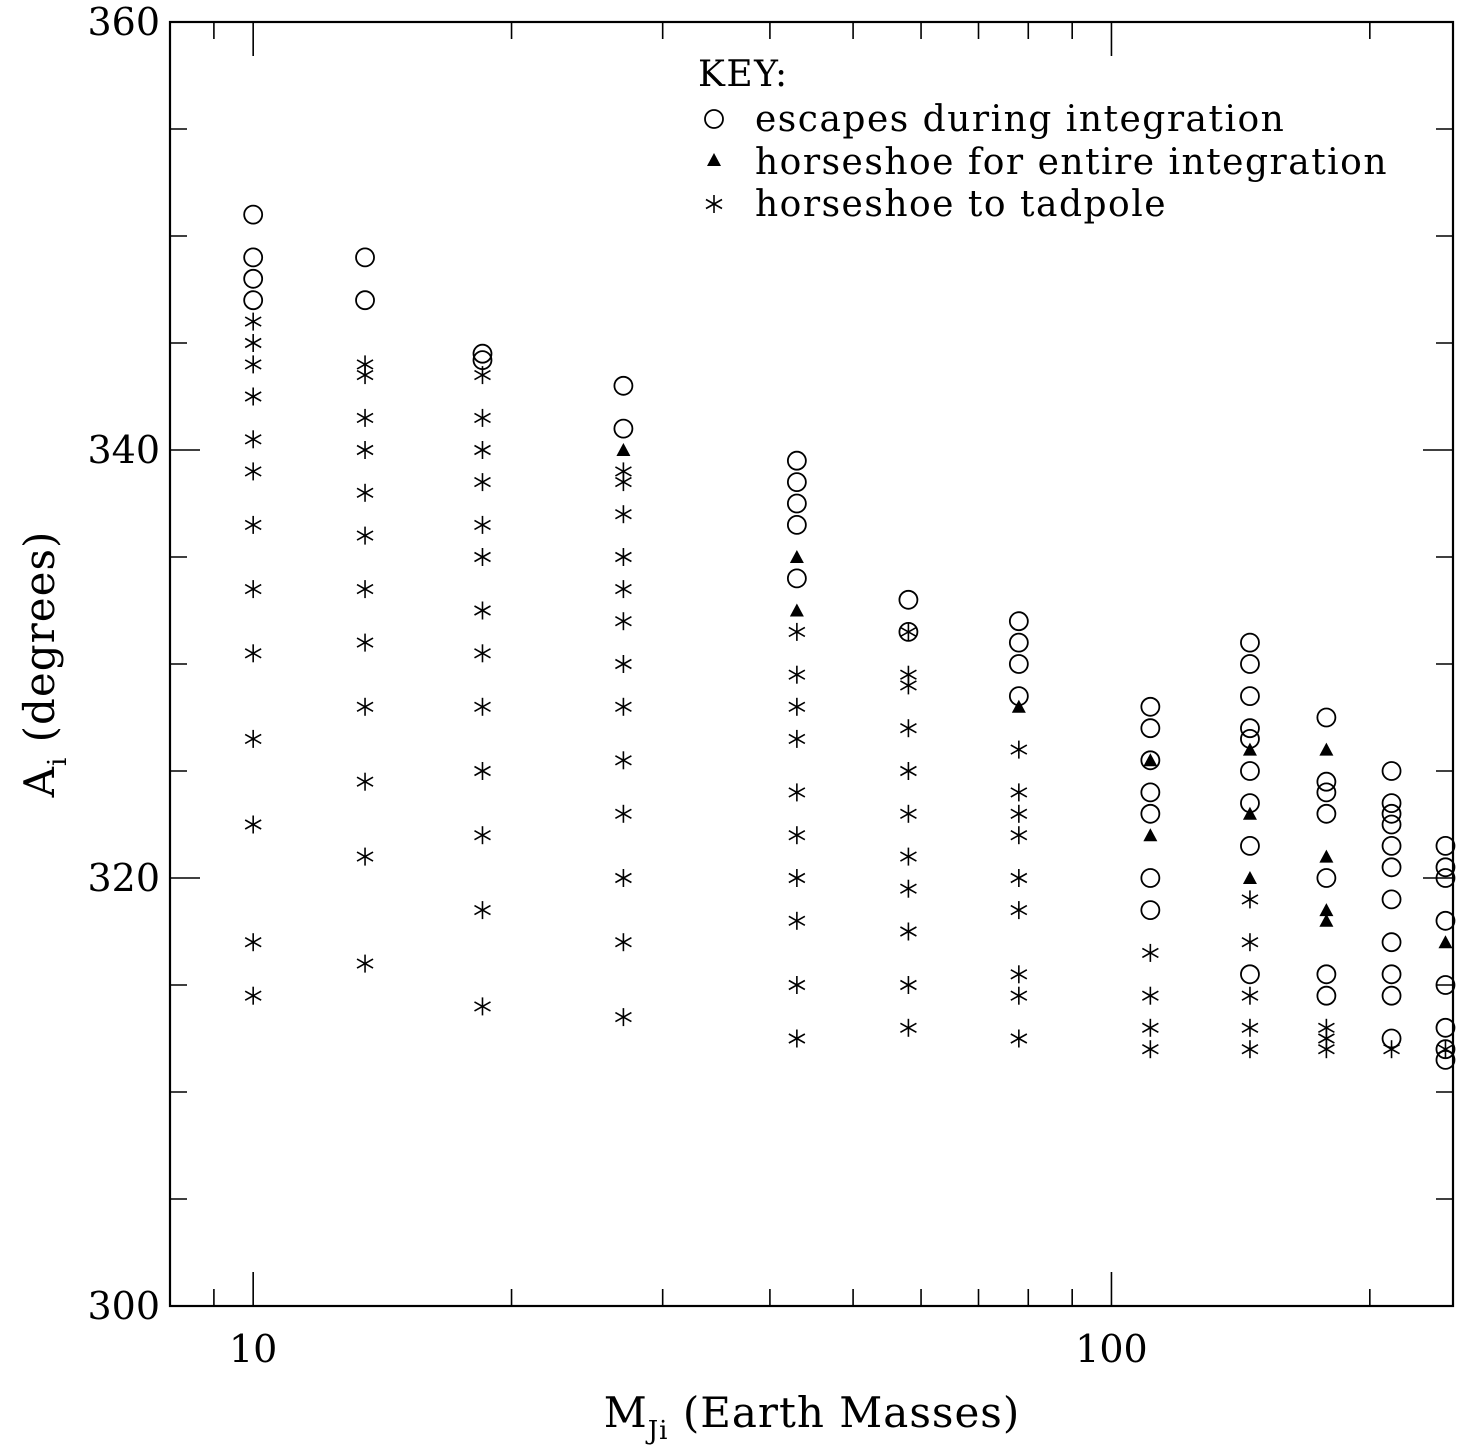 The width and height of the screenshot is (1470, 1445). Describe the element at coordinates (714, 119) in the screenshot. I see `legend-circle-icon` at that location.